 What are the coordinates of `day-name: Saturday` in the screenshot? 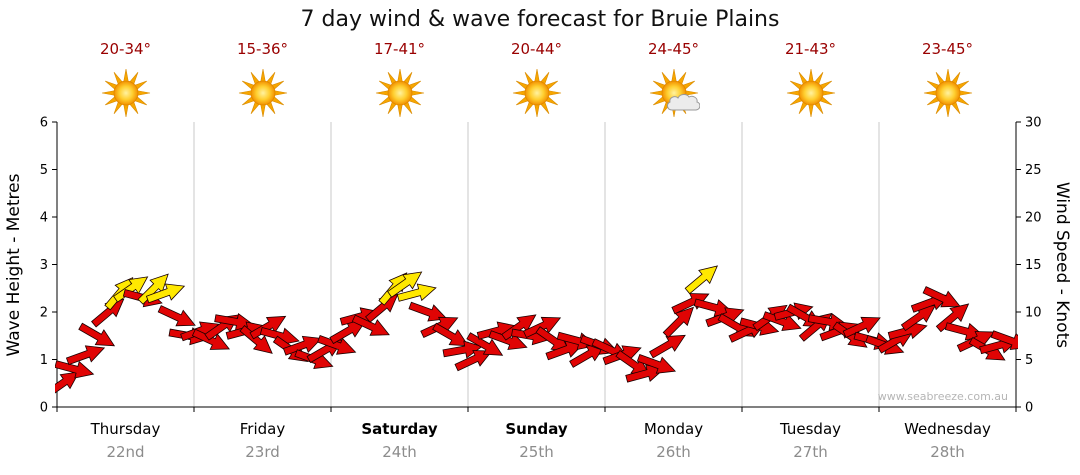 It's located at (399, 429).